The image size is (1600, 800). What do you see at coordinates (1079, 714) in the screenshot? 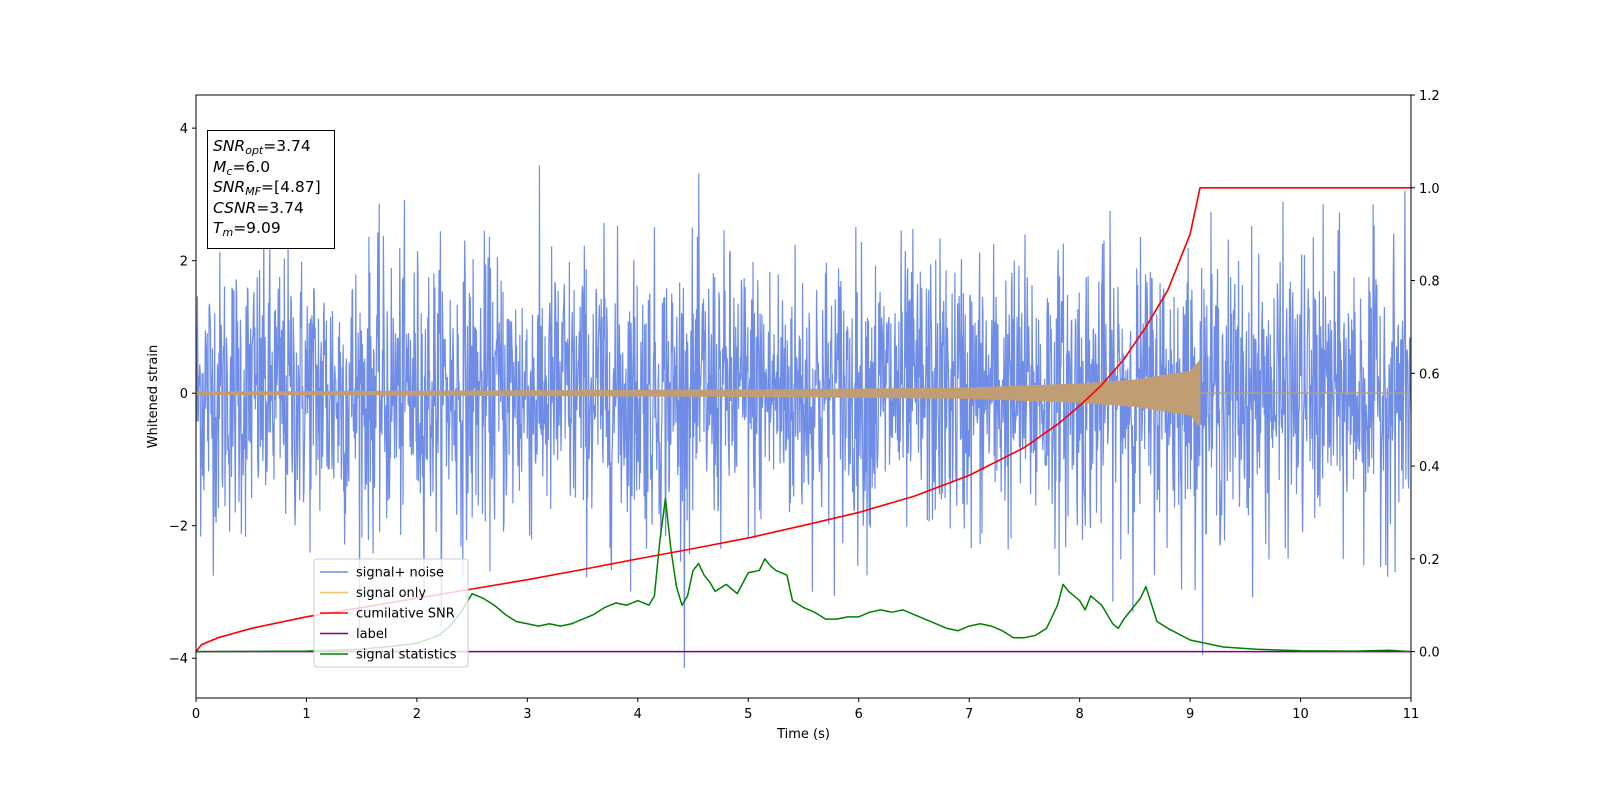
I see `x-tick-label: 8` at bounding box center [1079, 714].